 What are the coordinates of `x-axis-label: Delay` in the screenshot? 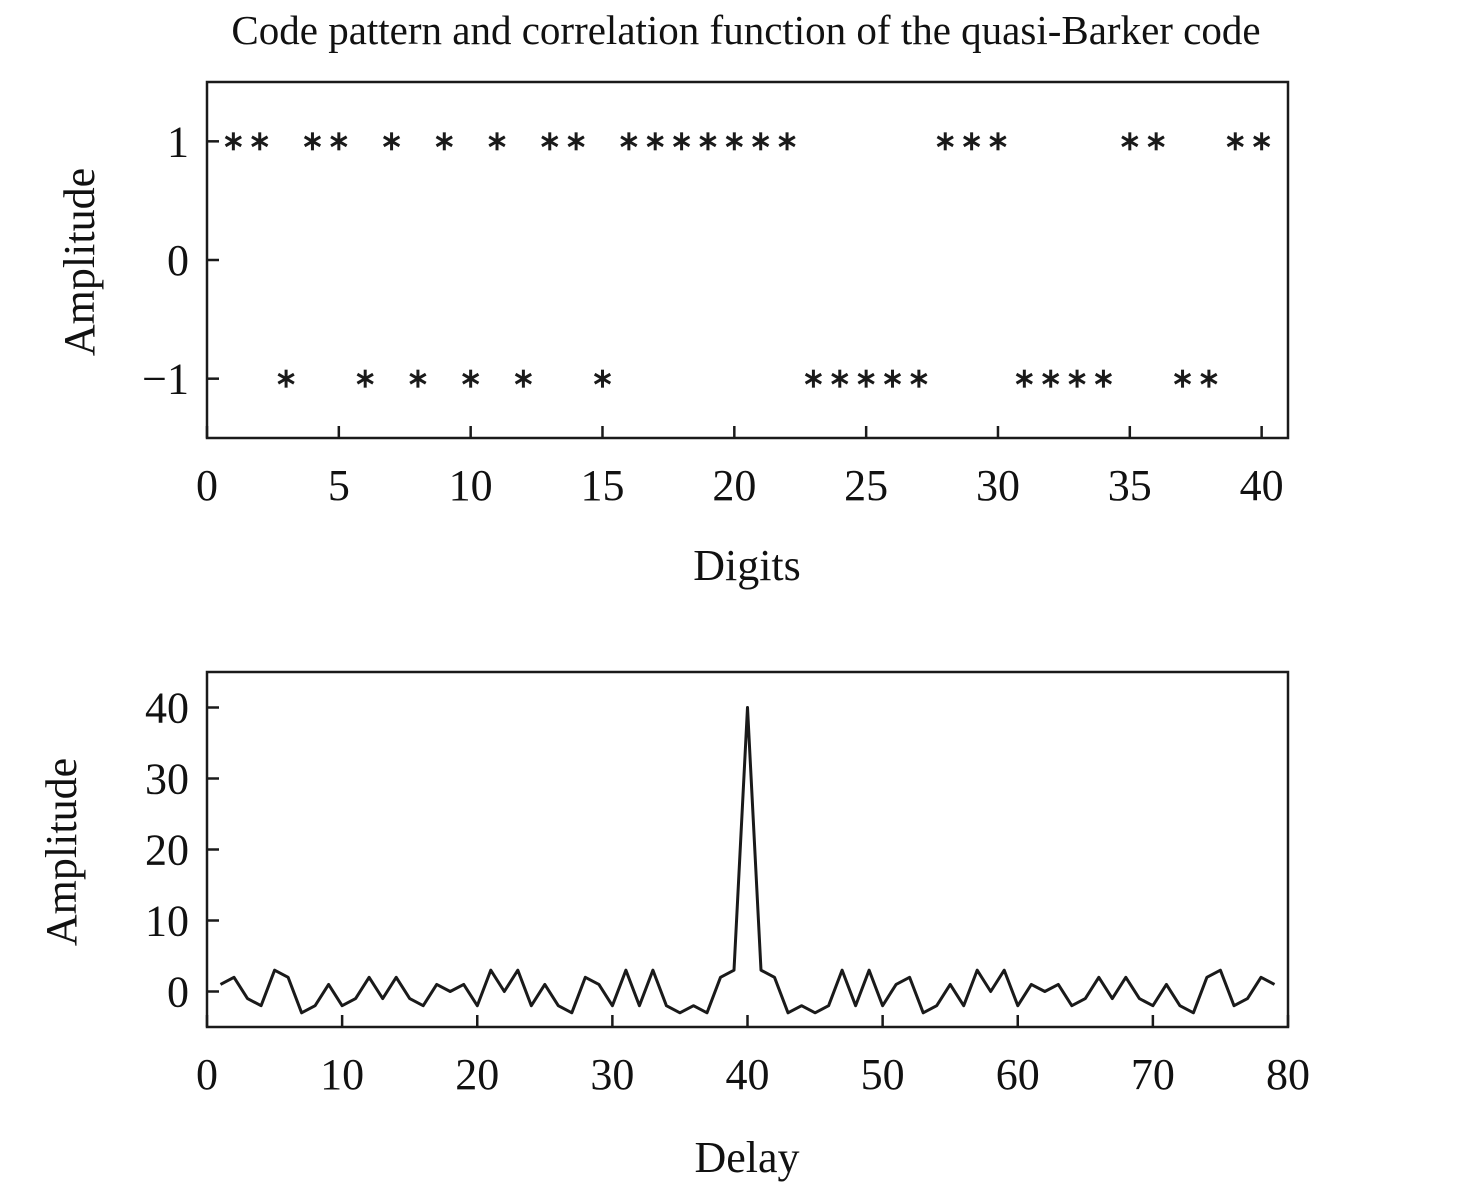 It's located at (746, 1157).